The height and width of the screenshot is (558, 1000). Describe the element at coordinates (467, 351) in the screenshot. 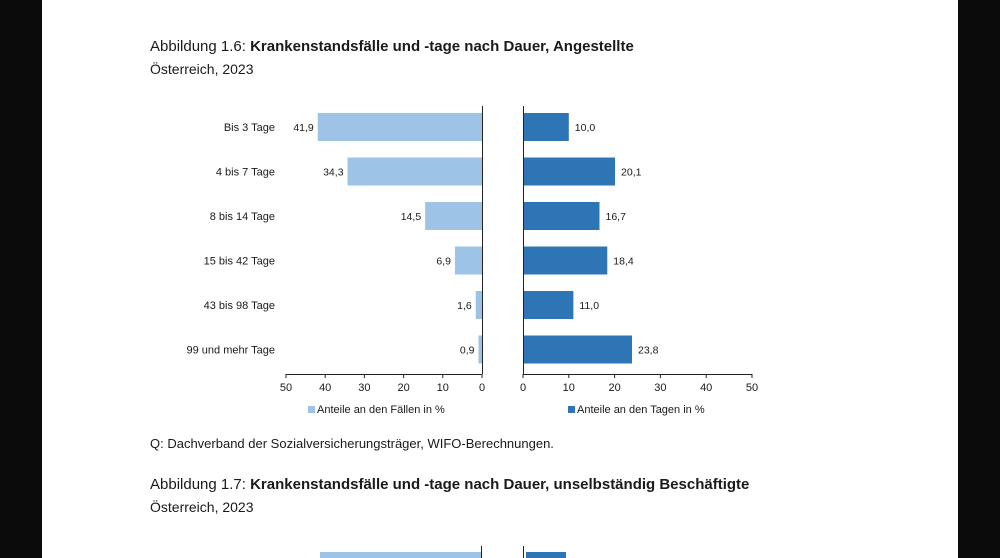

I see `data-label-faelle: 0,9` at that location.